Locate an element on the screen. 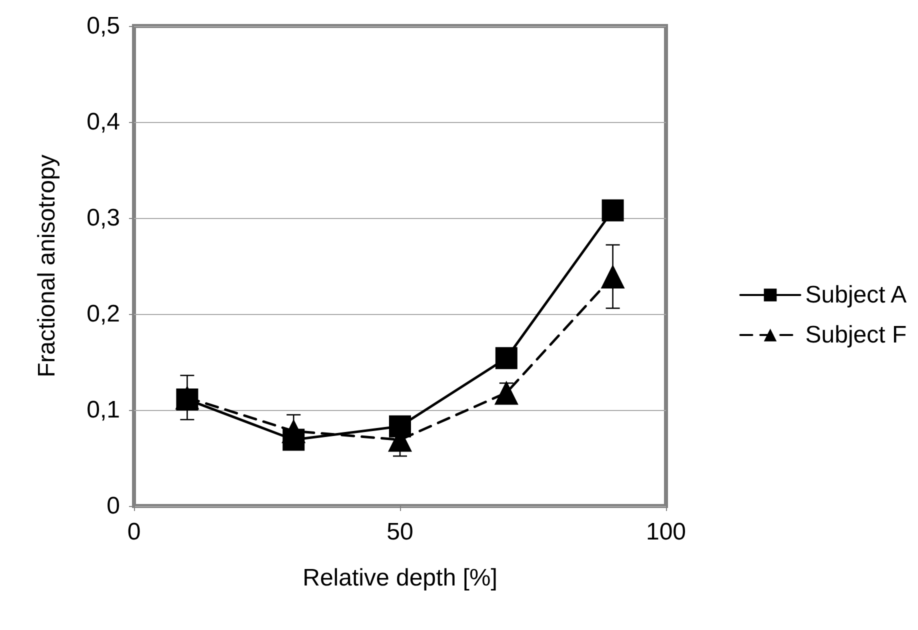  y-axis-title: Fractional anisotropy is located at coordinates (47, 266).